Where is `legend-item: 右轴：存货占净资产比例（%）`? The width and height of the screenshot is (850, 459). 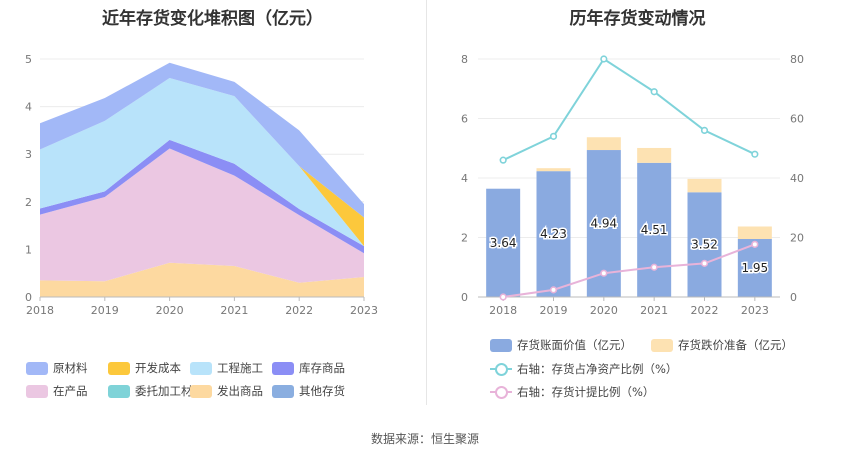
legend-item: 右轴：存货占净资产比例（%） is located at coordinates (583, 369).